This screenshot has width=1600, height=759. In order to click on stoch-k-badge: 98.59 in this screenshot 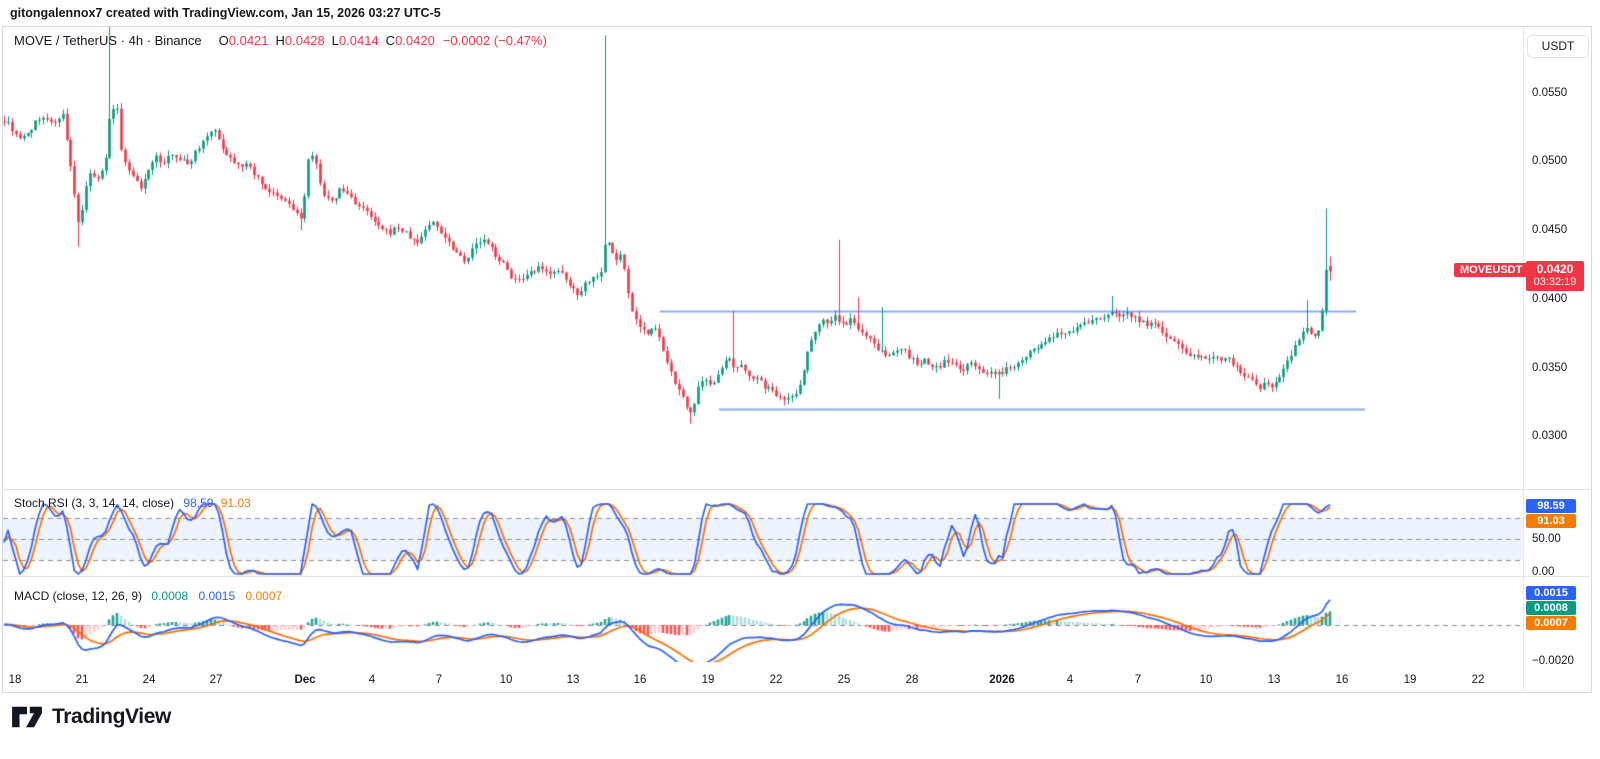, I will do `click(1551, 506)`.